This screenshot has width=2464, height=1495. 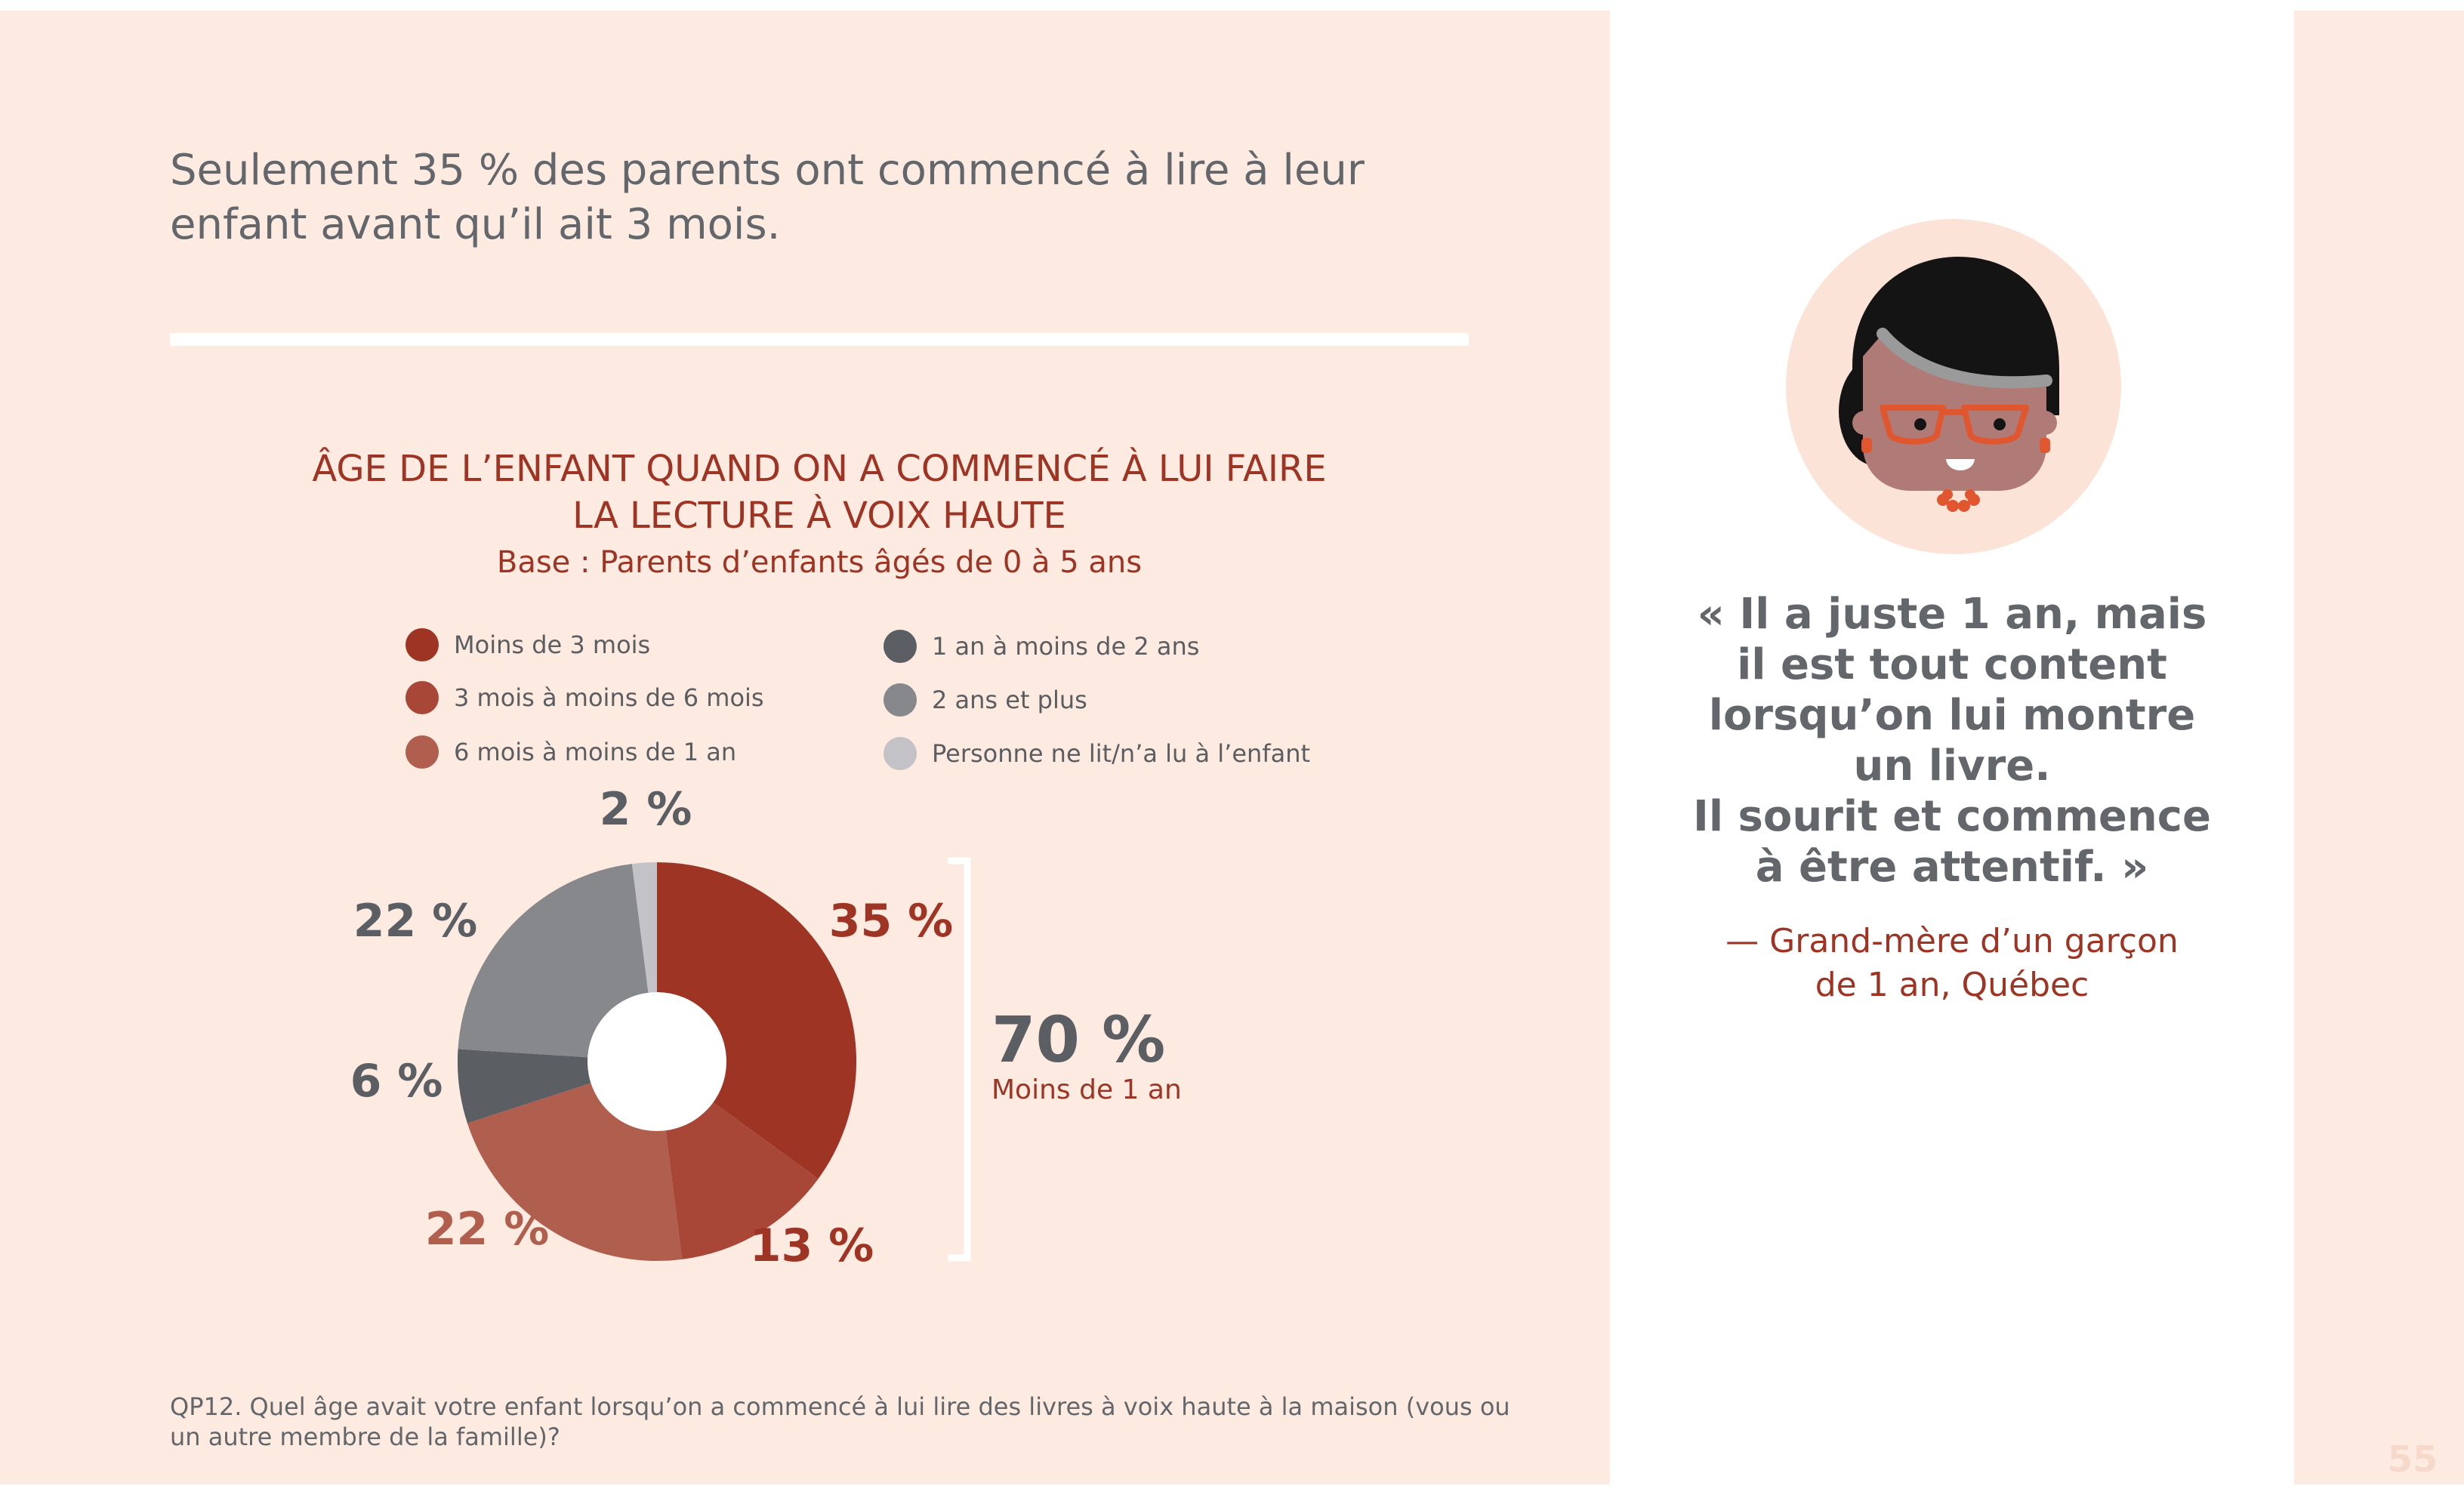 I want to click on slice-data-label: 35 %, so click(x=891, y=921).